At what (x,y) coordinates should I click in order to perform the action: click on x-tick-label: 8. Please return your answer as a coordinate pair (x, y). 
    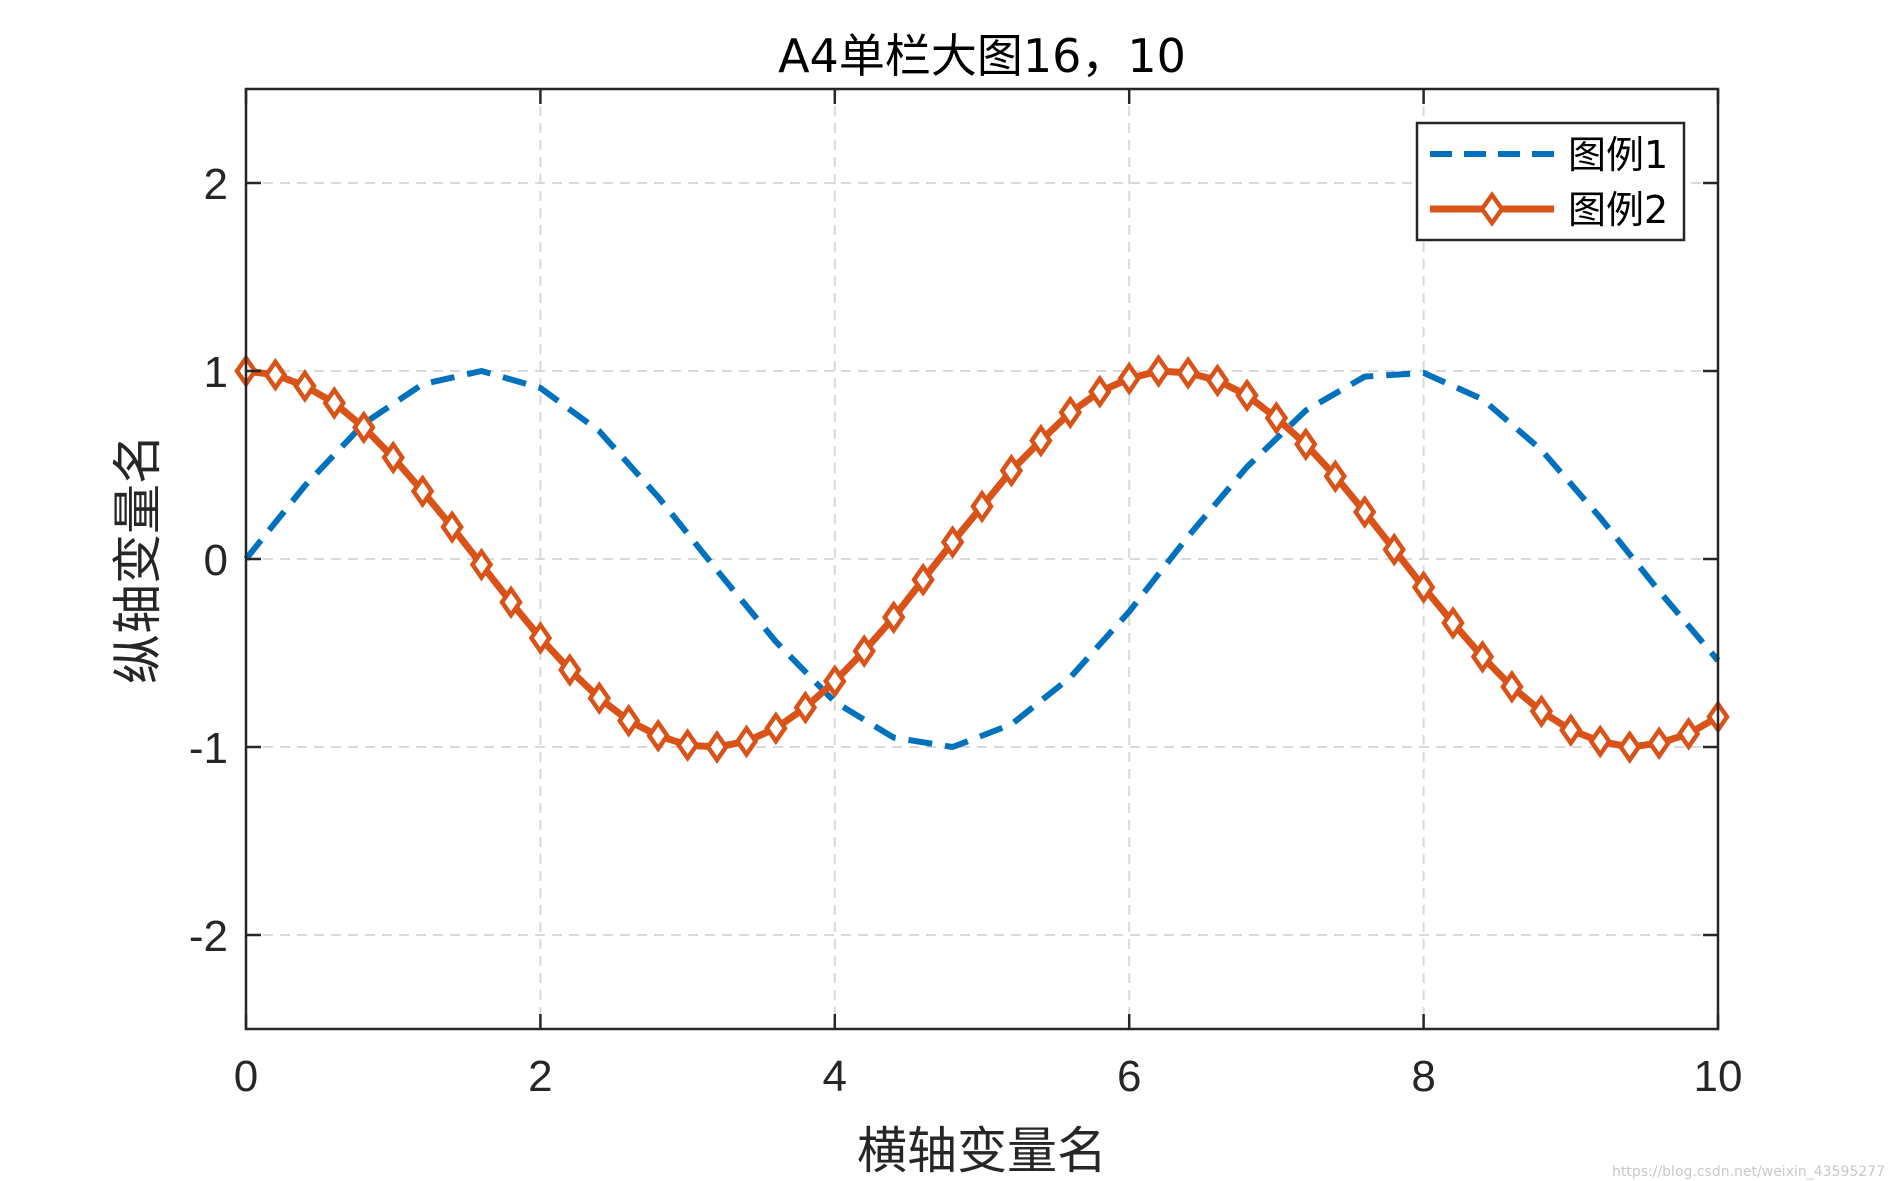
    Looking at the image, I should click on (1423, 1076).